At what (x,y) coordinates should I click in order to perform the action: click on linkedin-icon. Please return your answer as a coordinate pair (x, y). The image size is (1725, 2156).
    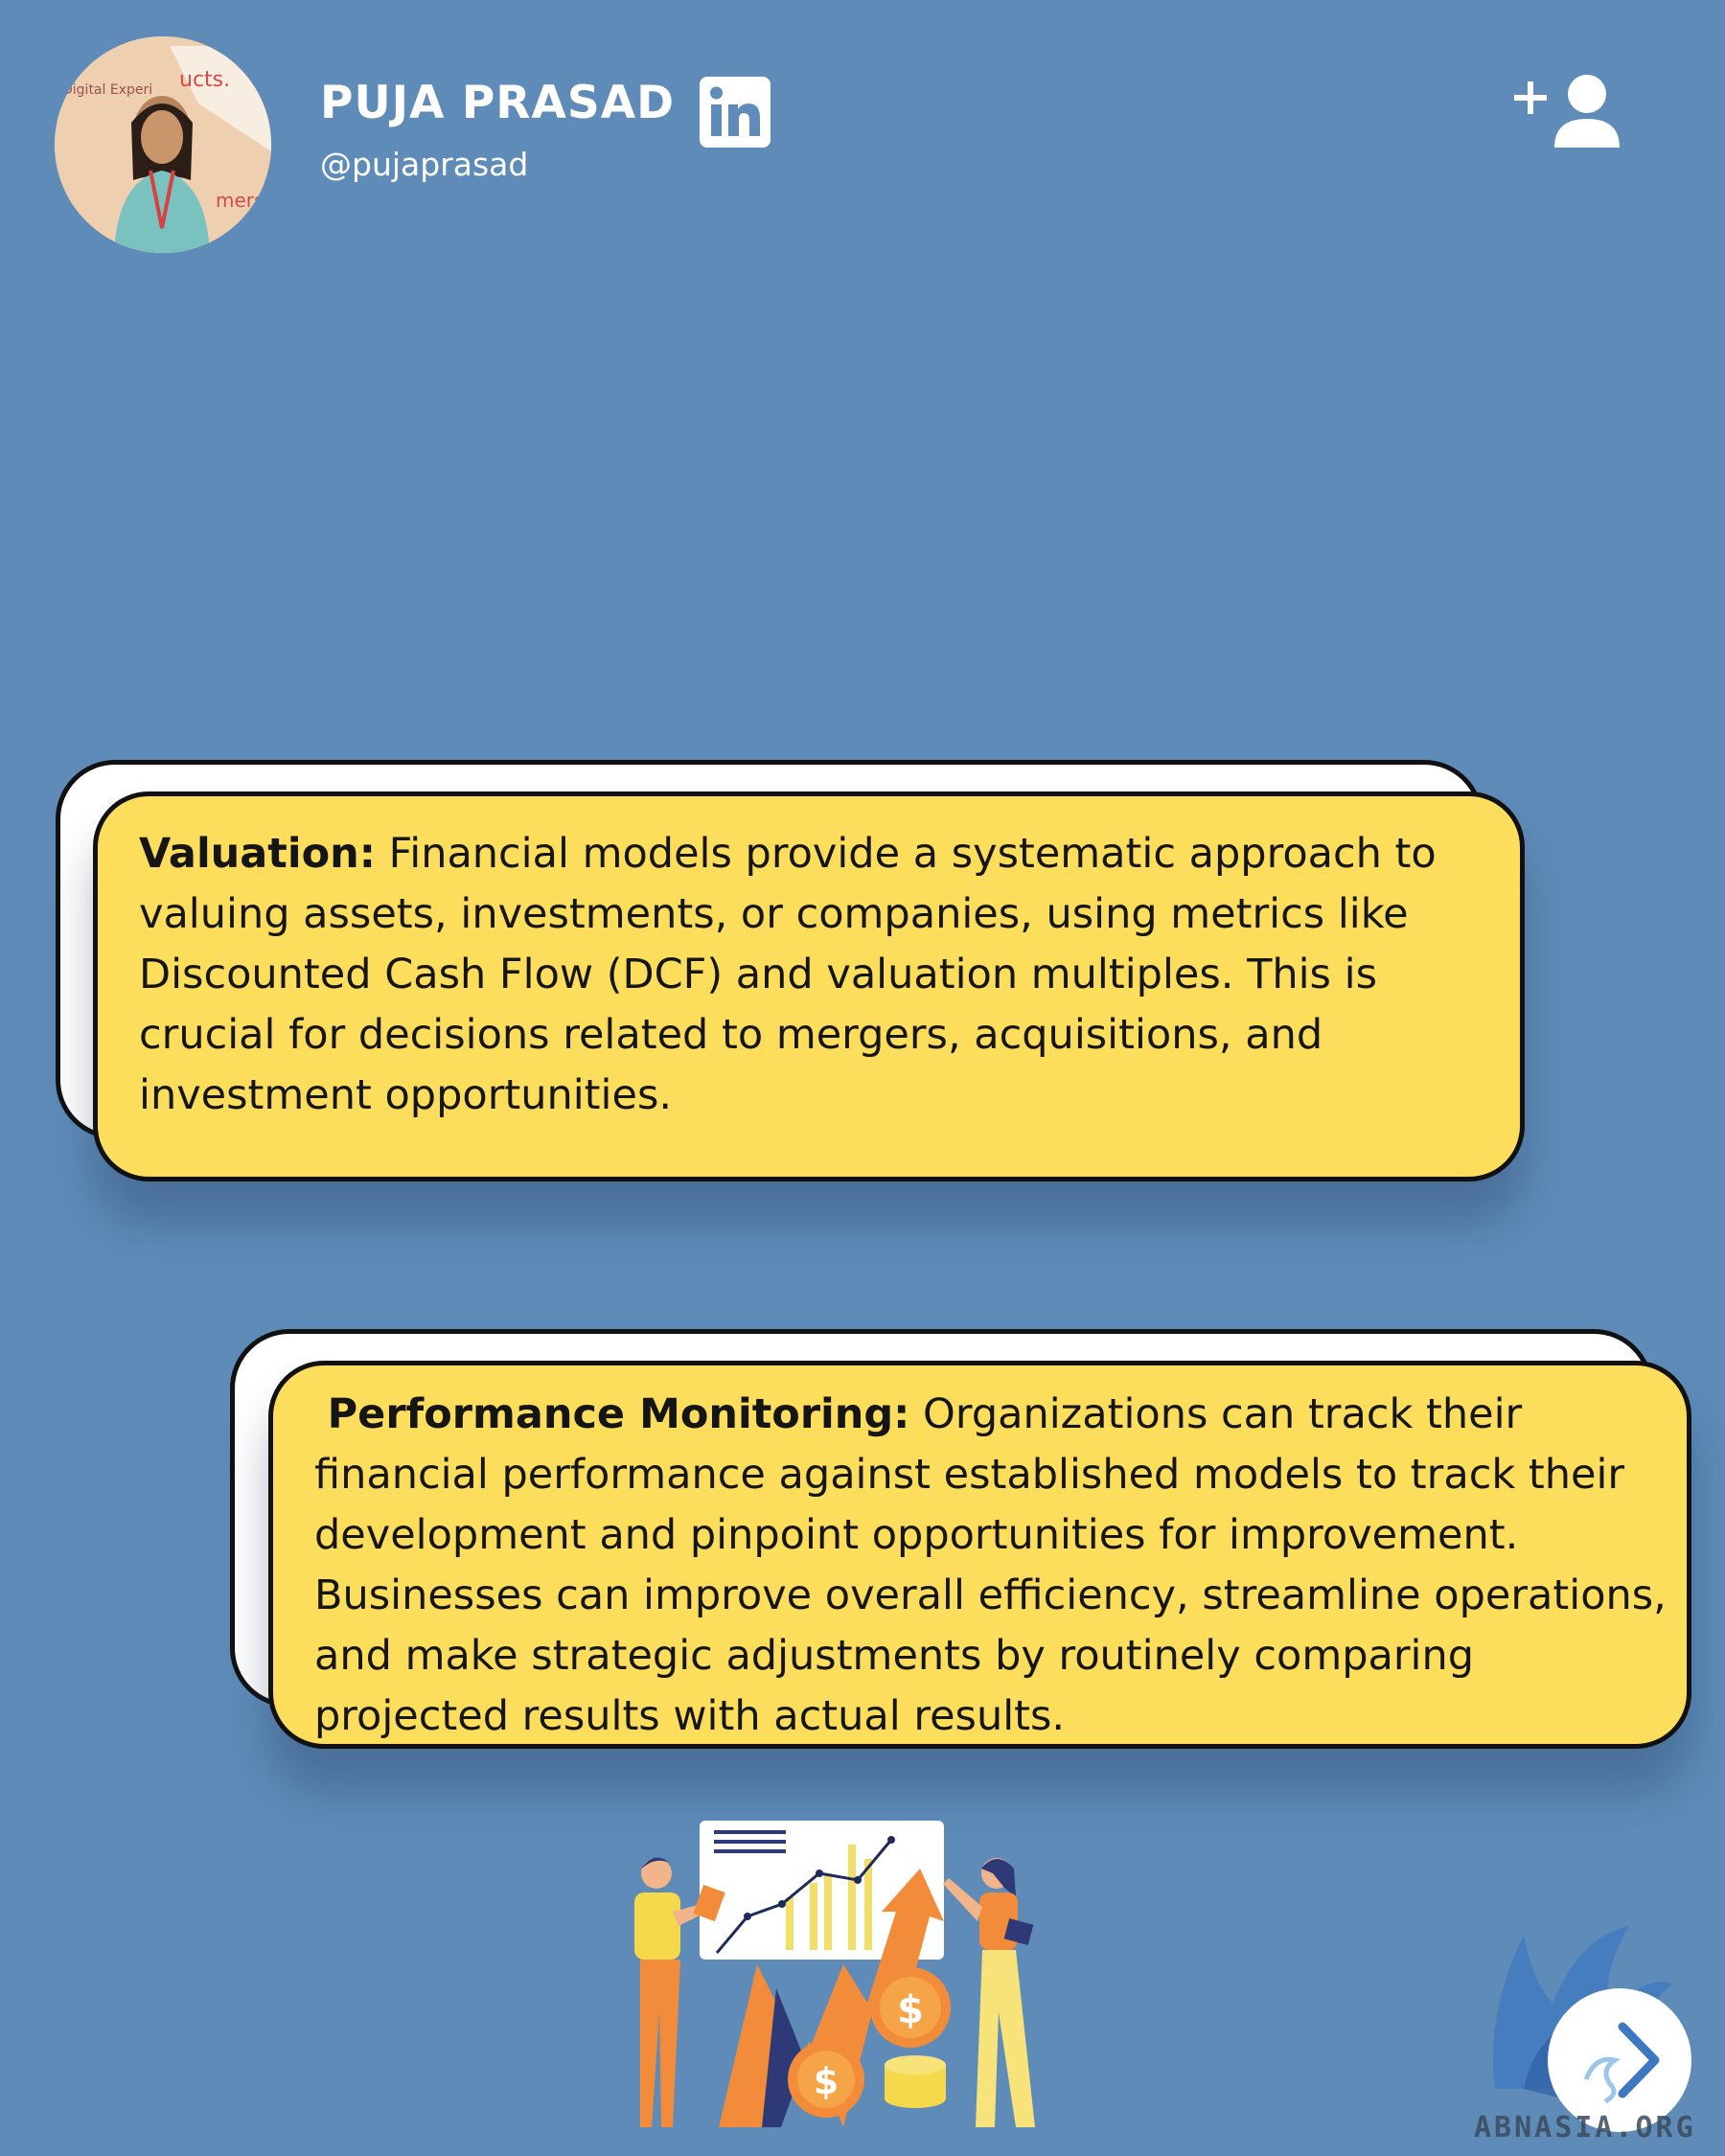
    Looking at the image, I should click on (735, 112).